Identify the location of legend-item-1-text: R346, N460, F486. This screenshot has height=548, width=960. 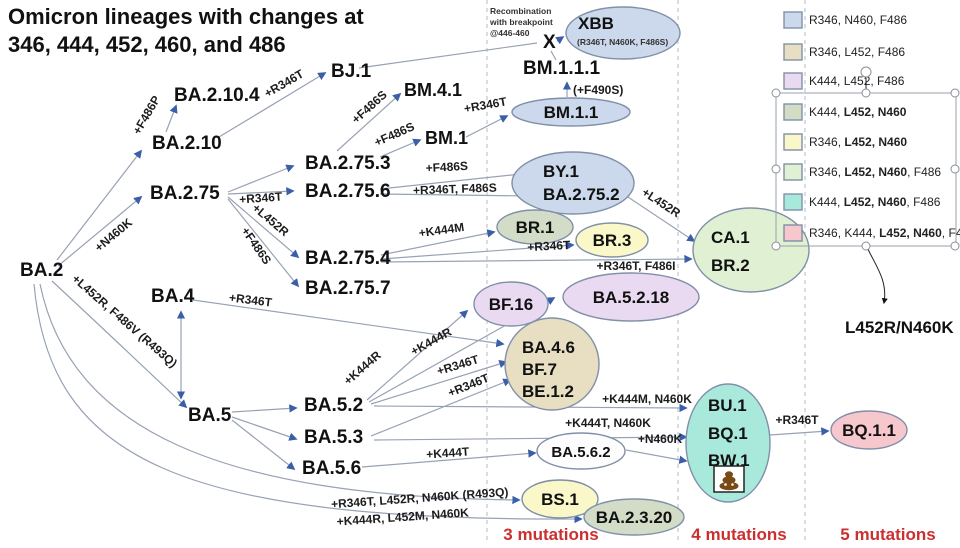
(858, 20).